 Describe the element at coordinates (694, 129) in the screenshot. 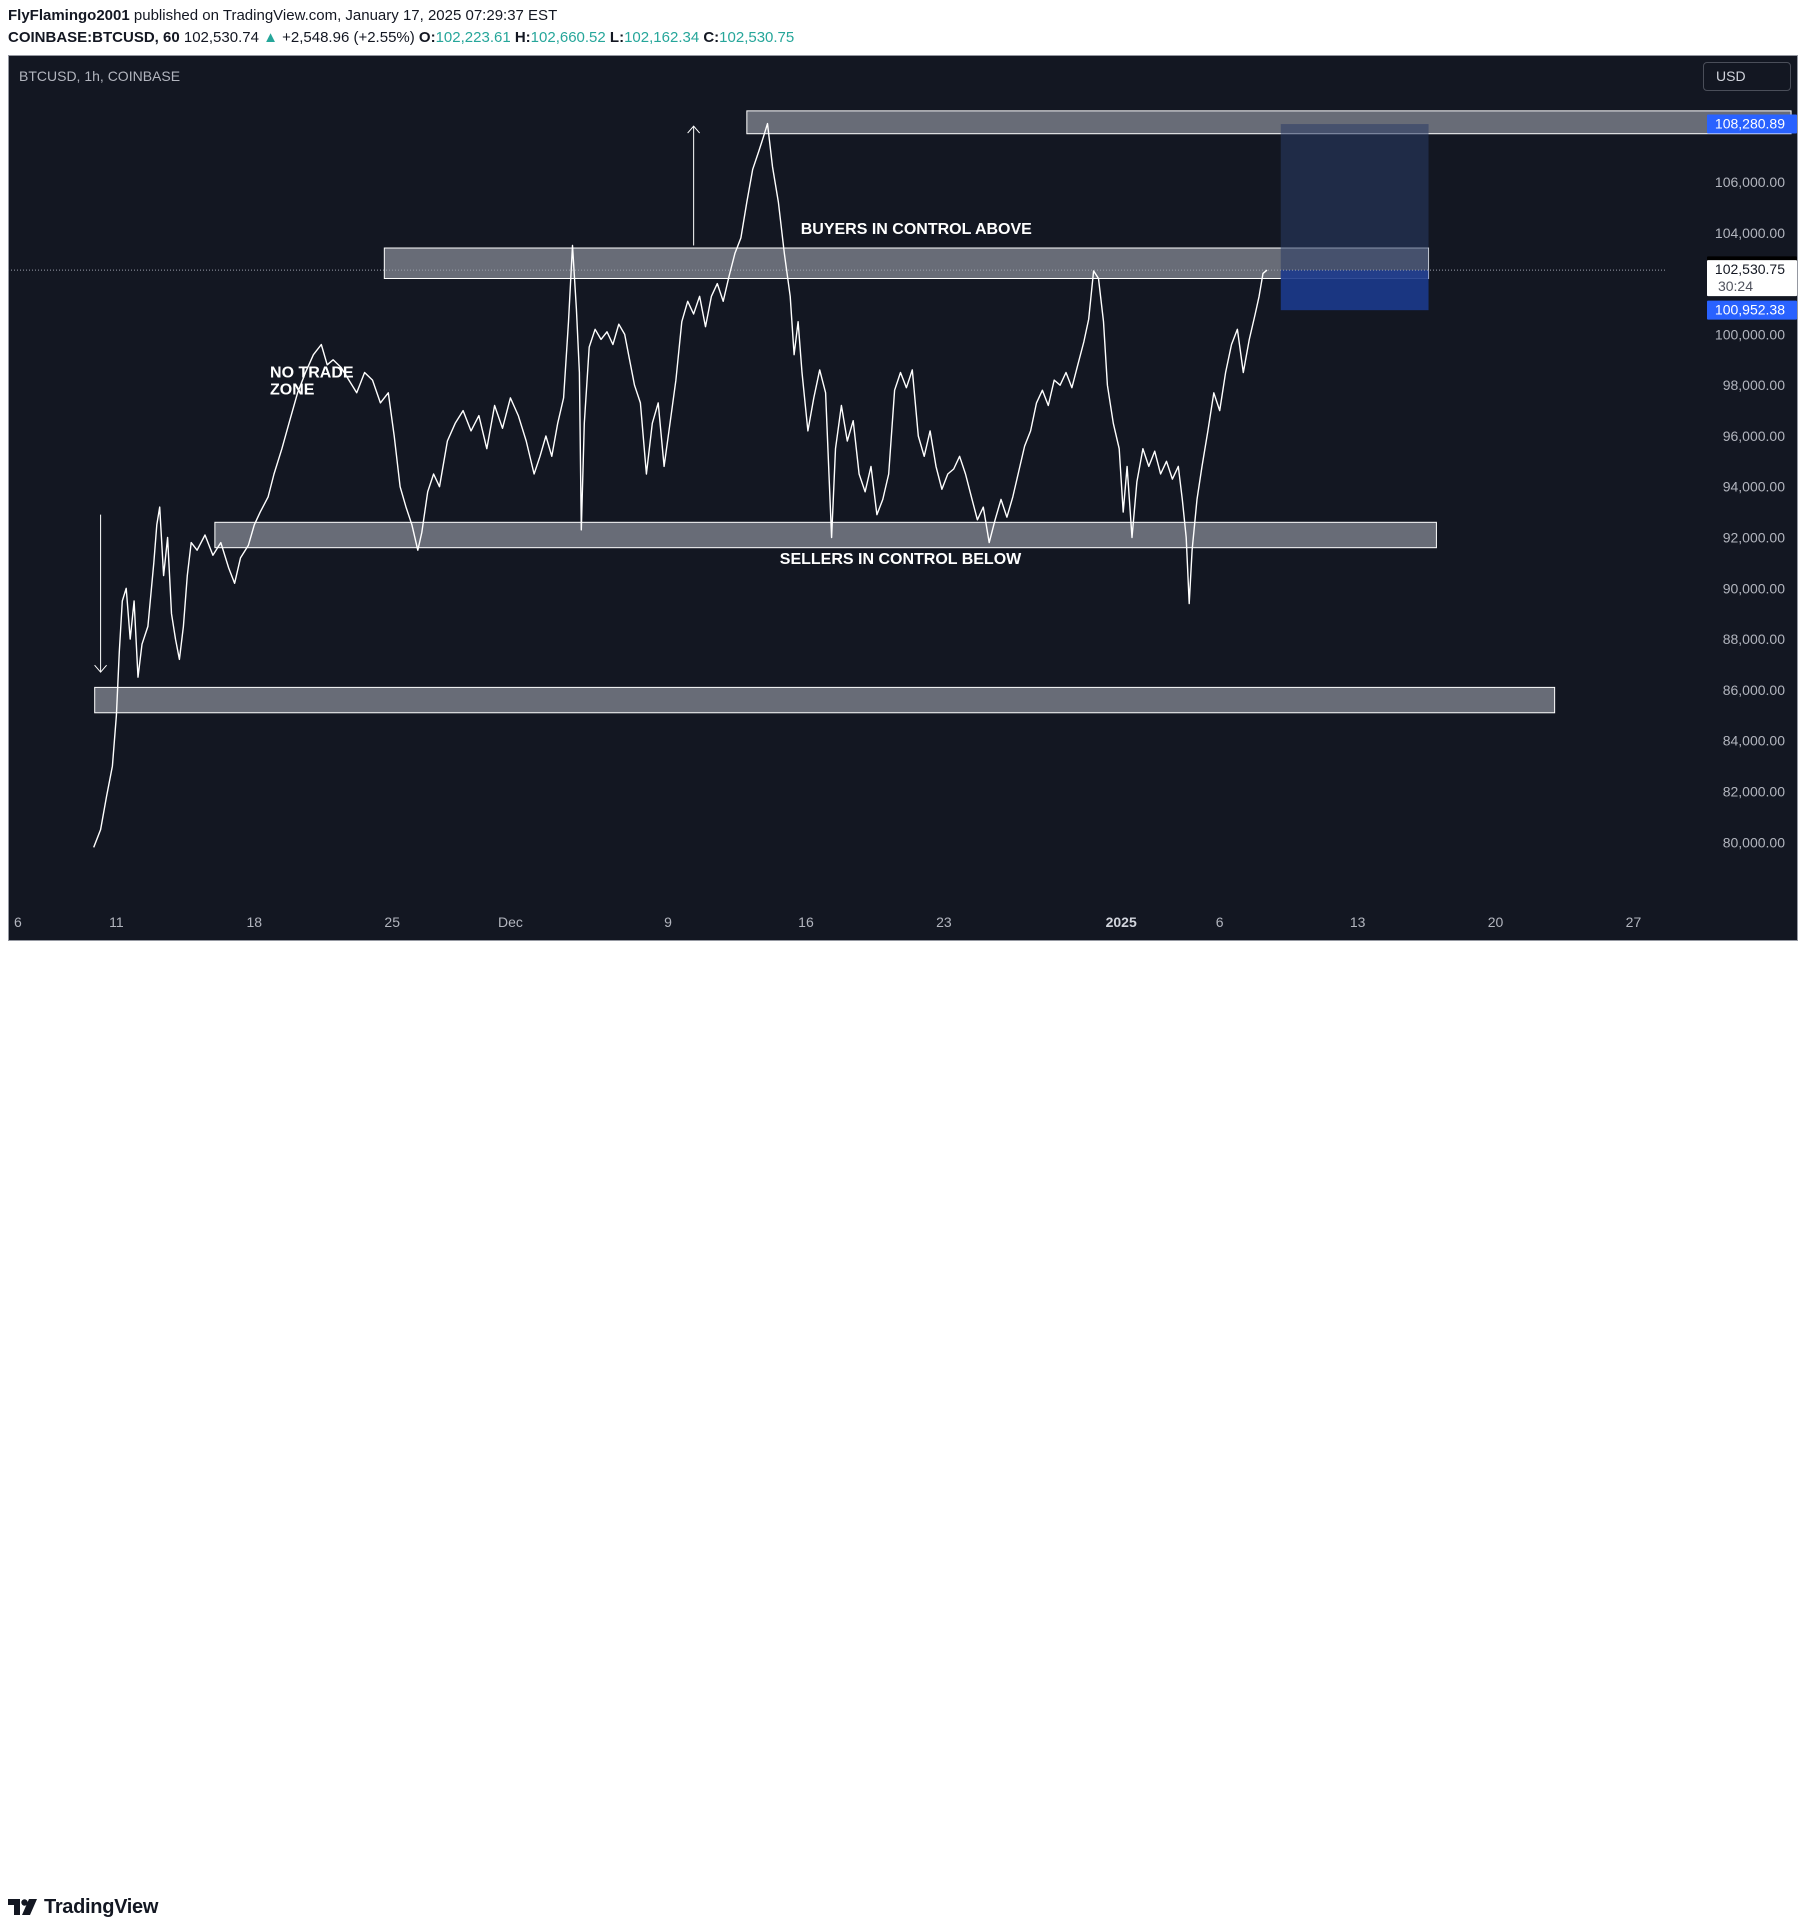

I see `up-arrow-head` at that location.